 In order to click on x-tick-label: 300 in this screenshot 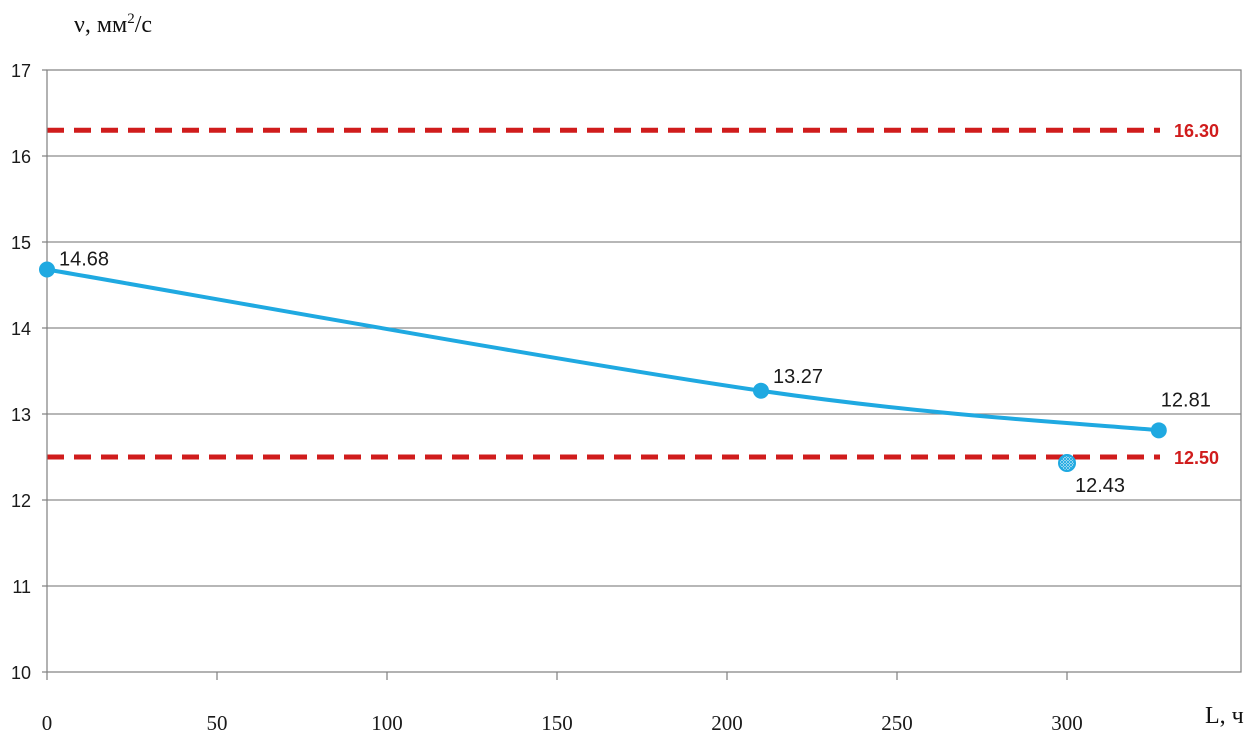, I will do `click(1067, 721)`.